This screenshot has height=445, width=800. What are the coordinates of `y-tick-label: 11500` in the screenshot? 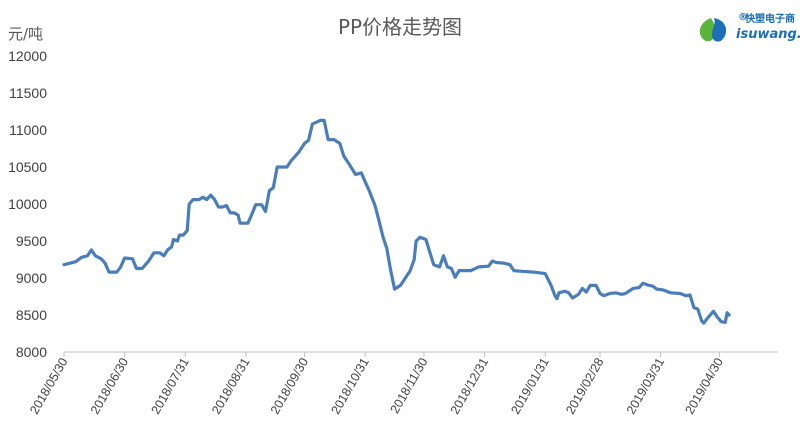 It's located at (28, 93).